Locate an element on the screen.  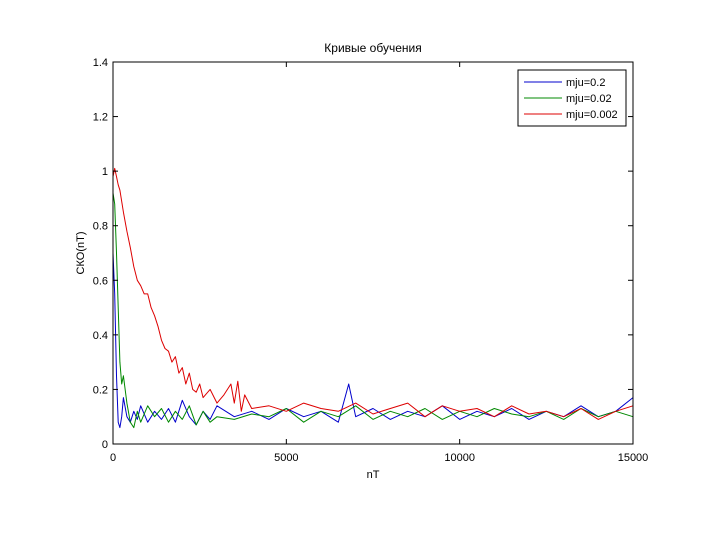
x-tick-label: 10000 is located at coordinates (459, 458).